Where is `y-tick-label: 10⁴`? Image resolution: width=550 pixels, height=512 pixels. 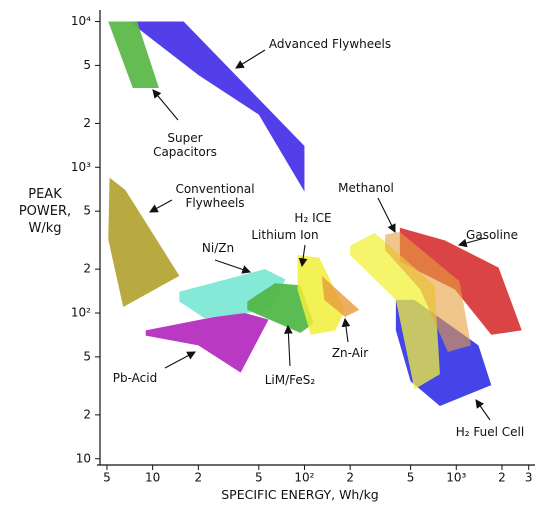
y-tick-label: 10⁴ is located at coordinates (81, 21).